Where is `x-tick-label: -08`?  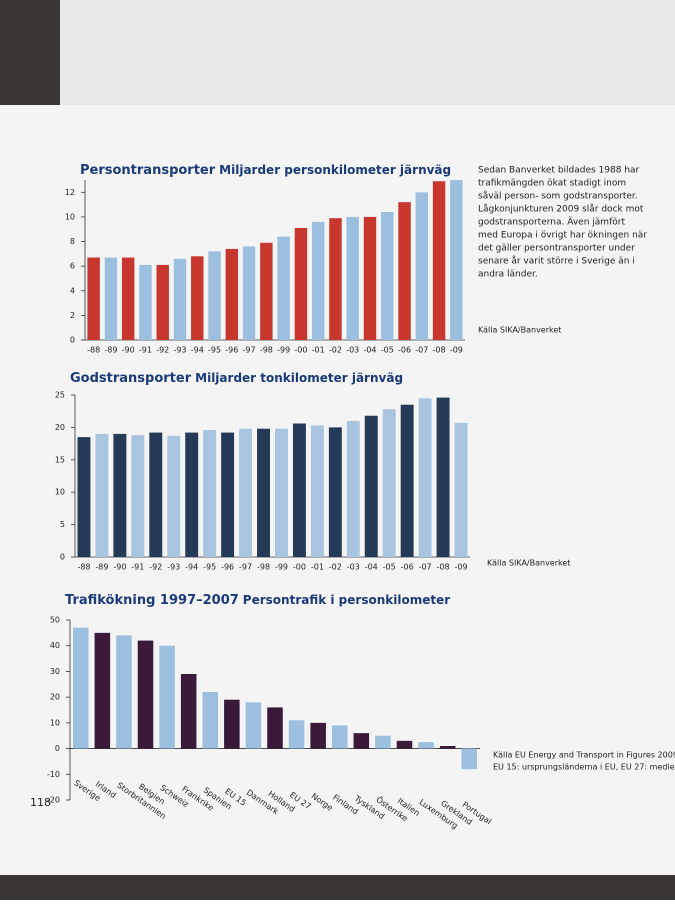 x-tick-label: -08 is located at coordinates (439, 350).